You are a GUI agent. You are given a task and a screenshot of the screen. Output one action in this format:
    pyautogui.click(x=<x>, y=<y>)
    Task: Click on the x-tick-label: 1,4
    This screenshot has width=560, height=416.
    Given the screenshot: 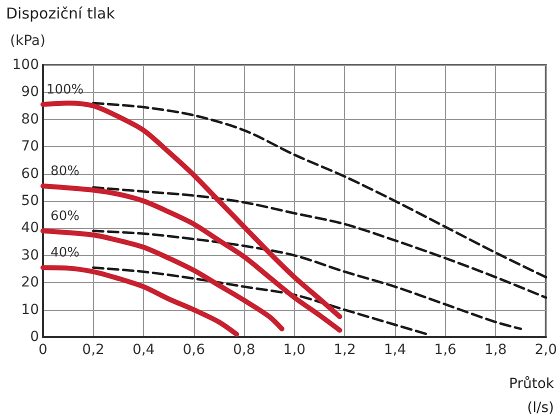 What is the action you would take?
    pyautogui.click(x=395, y=350)
    